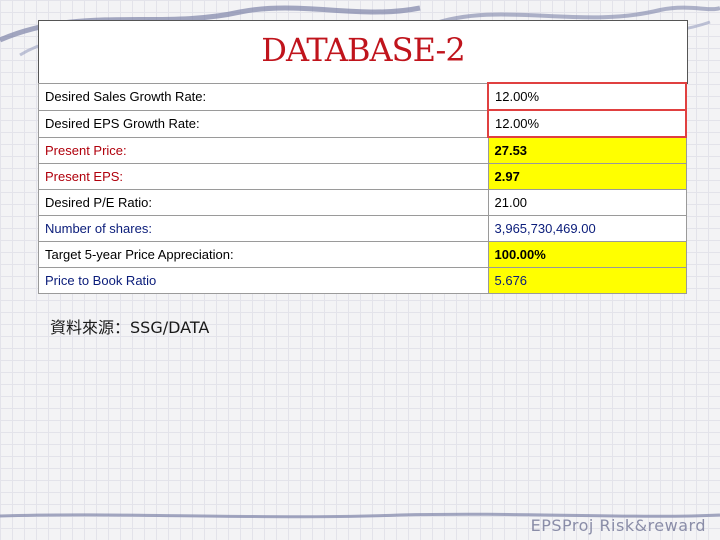 The width and height of the screenshot is (720, 540). I want to click on table-row: Present EPS: 2.97, so click(362, 176).